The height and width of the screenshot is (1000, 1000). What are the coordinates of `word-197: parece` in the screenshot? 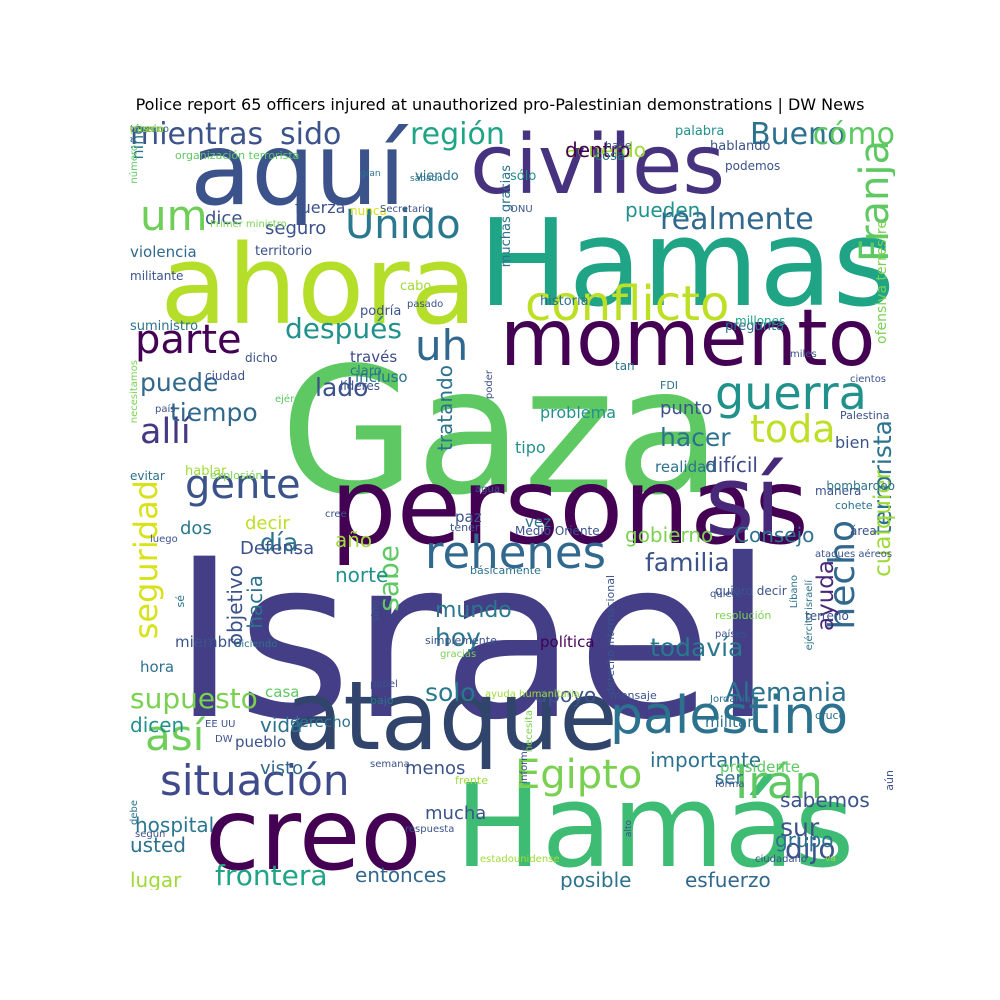 It's located at (147, 129).